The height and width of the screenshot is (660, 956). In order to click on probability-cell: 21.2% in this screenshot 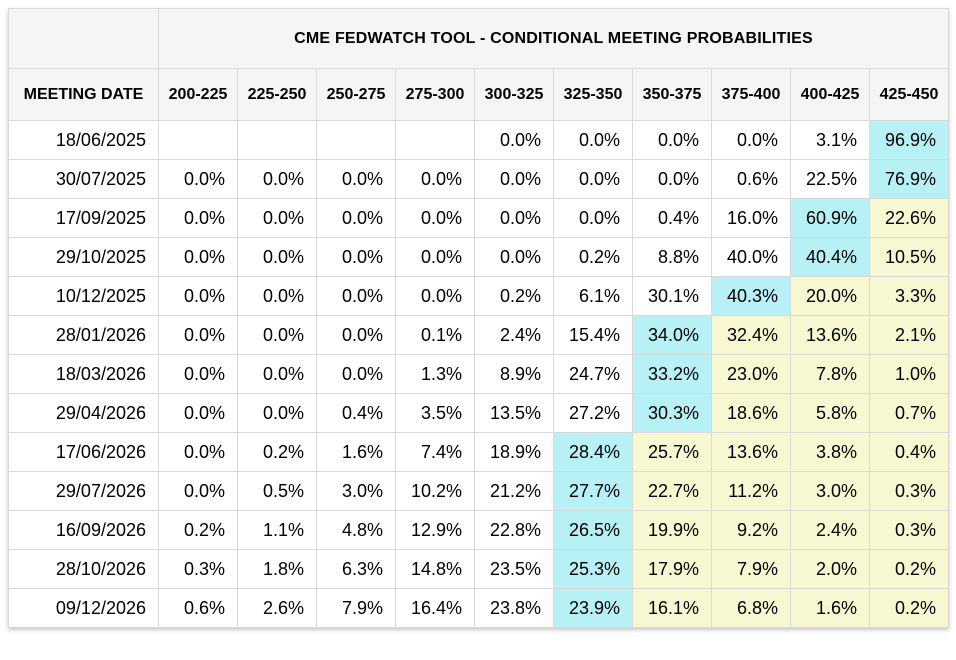, I will do `click(514, 491)`.